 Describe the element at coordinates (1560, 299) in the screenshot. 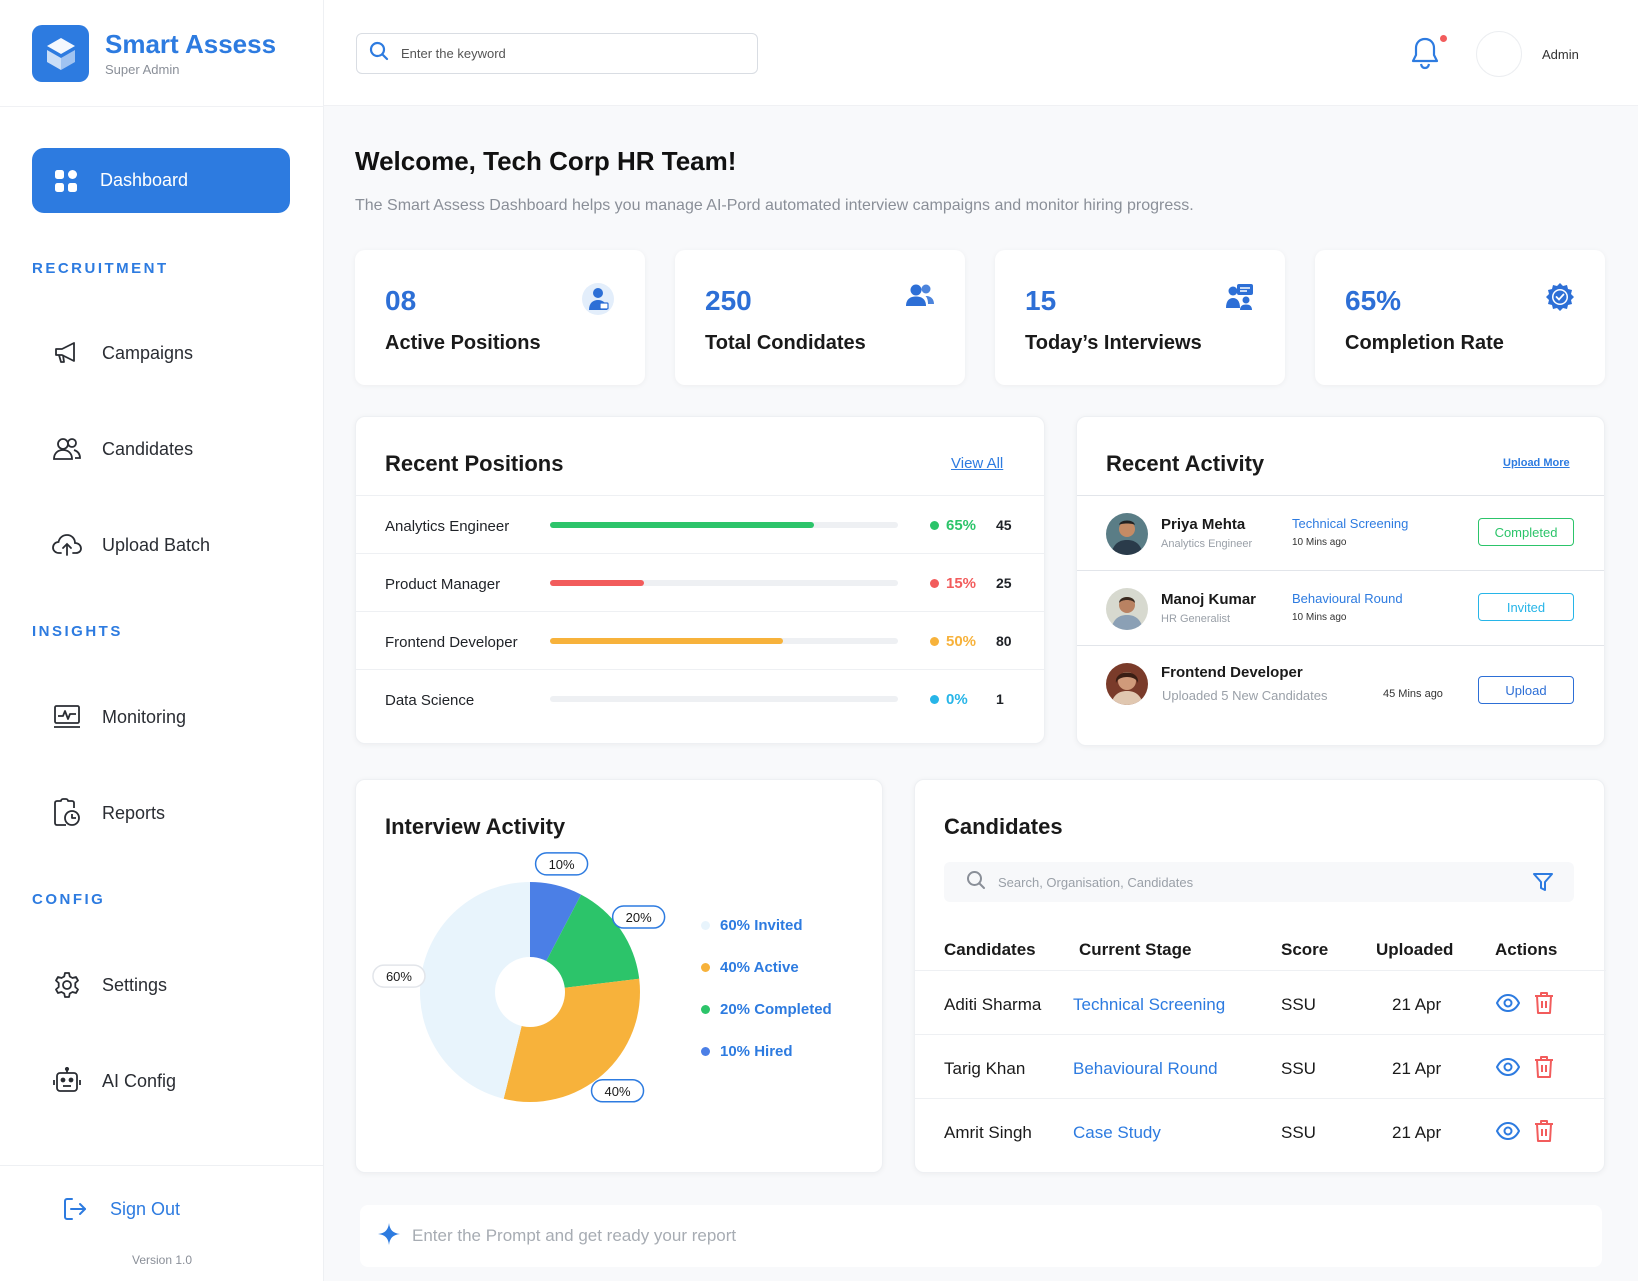

I see `badge-check-icon` at that location.